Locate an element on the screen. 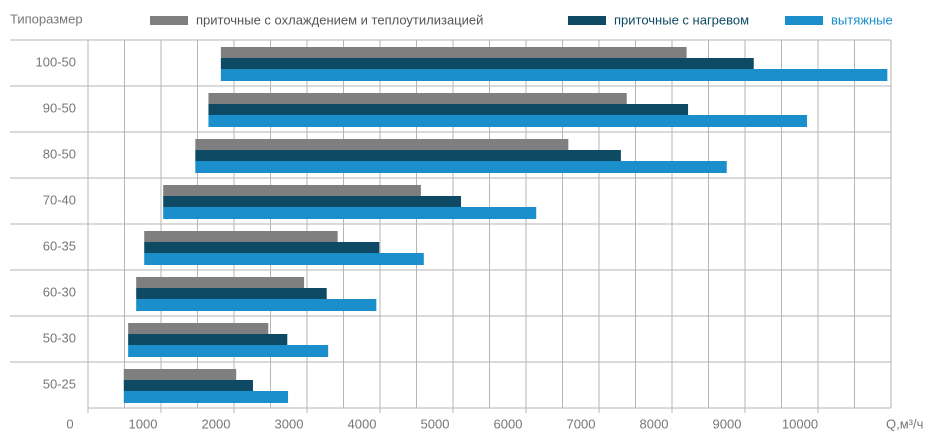 This screenshot has width=928, height=432. y-tick-label: 80-50 is located at coordinates (59, 153).